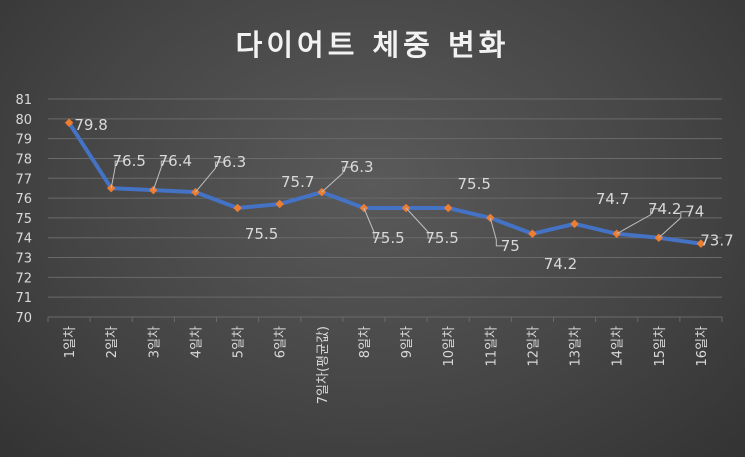 The height and width of the screenshot is (457, 745). I want to click on x-tick-label: 13일차, so click(576, 346).